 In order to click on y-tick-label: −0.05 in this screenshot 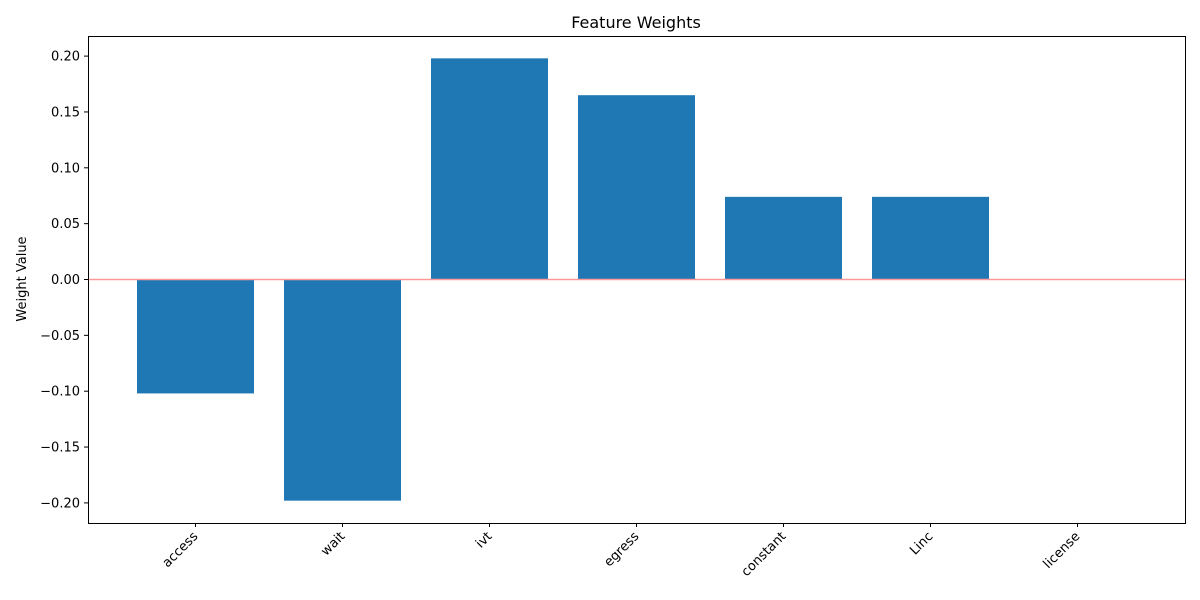, I will do `click(60, 336)`.